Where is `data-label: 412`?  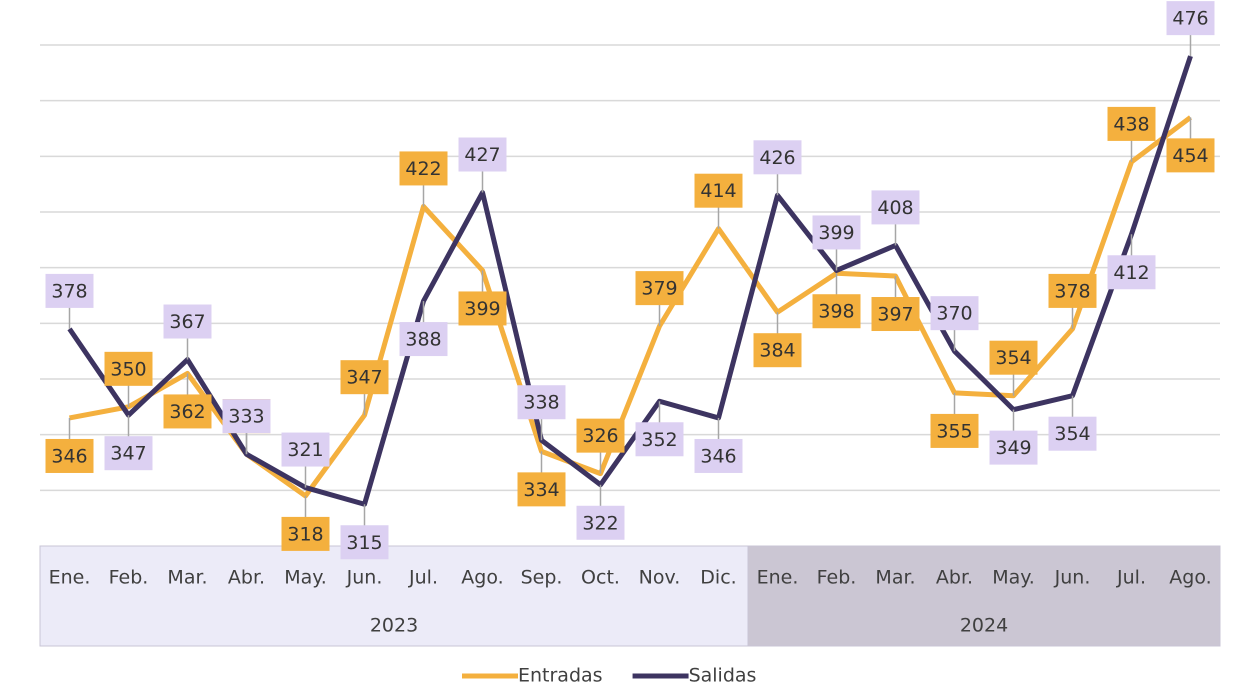
data-label: 412 is located at coordinates (1131, 272).